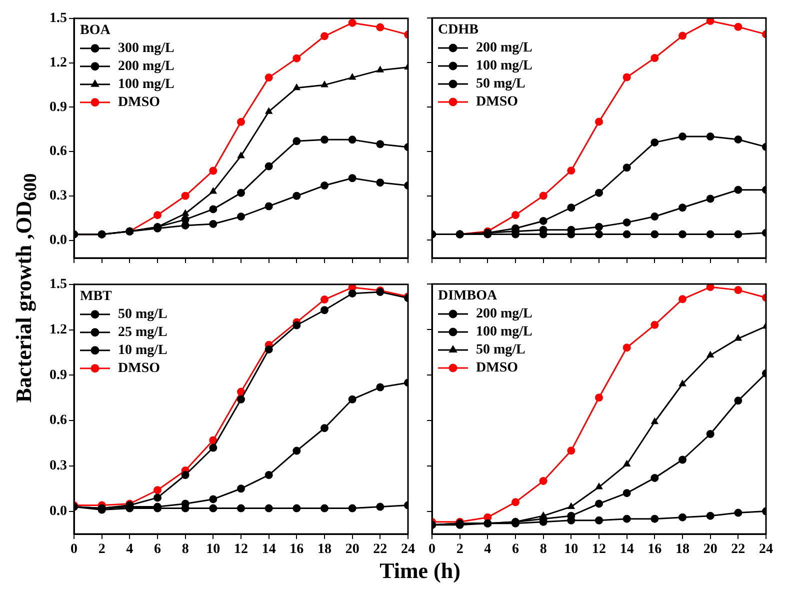  I want to click on legend-label: 10 mg/L, so click(143, 350).